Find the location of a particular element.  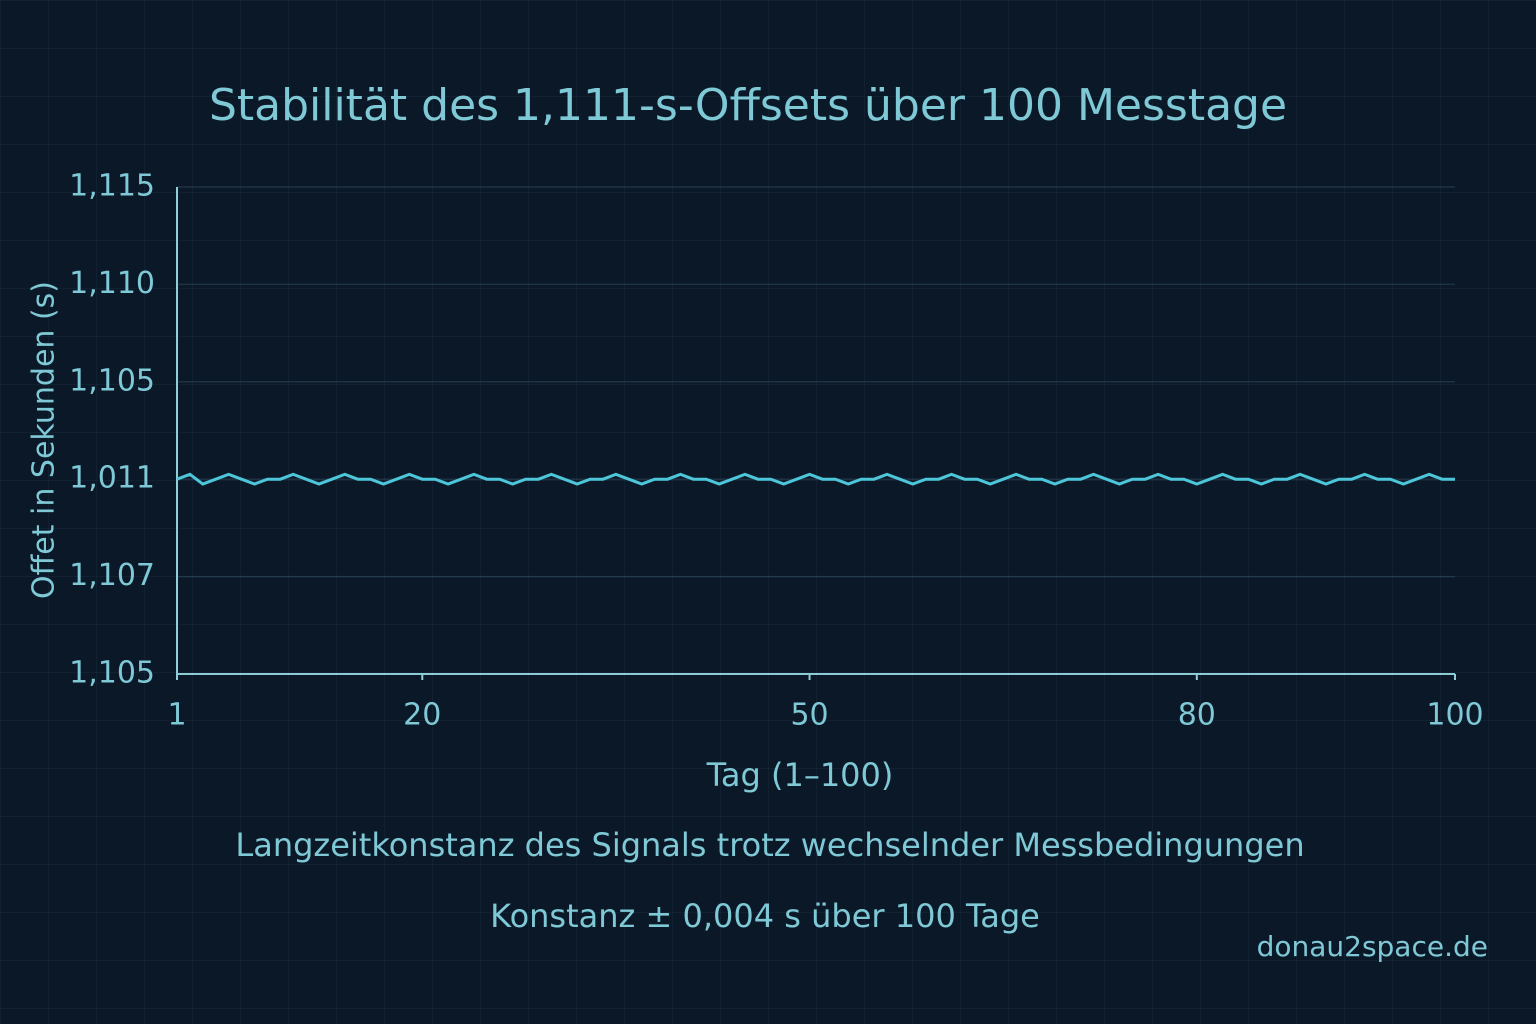

x-tick-label: 100 is located at coordinates (1454, 715).